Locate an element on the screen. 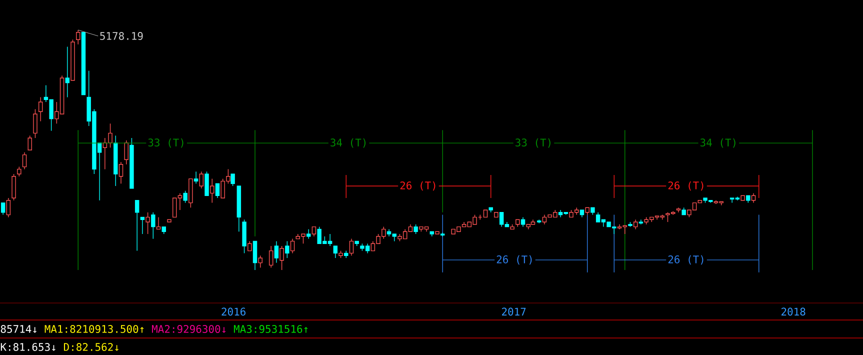 The width and height of the screenshot is (863, 355). text: MA3:9531516↑ is located at coordinates (271, 329).